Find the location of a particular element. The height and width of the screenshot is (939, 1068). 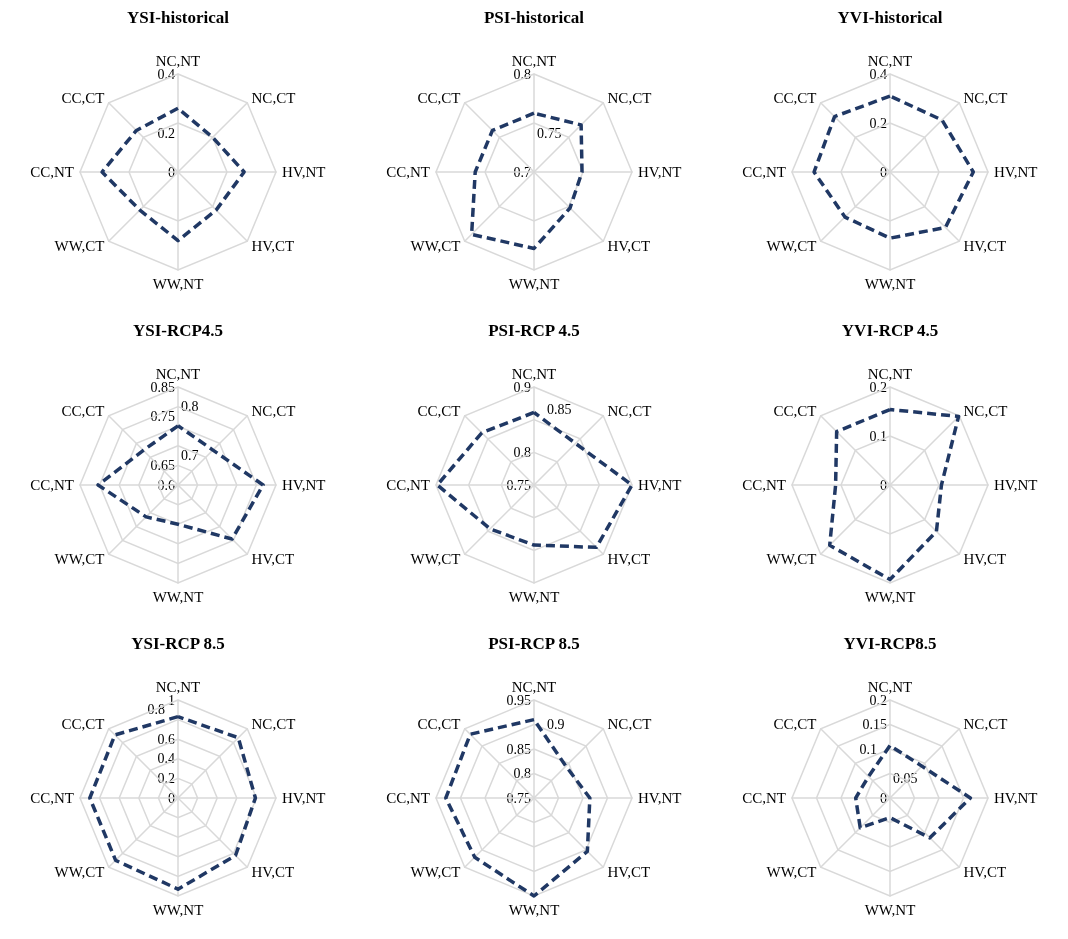

y-tick-label: 0.1 is located at coordinates (868, 749).